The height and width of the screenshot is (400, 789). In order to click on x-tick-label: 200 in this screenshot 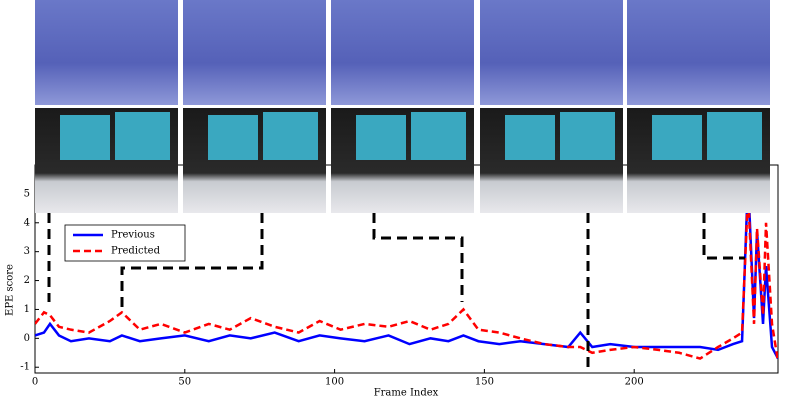, I will do `click(634, 382)`.